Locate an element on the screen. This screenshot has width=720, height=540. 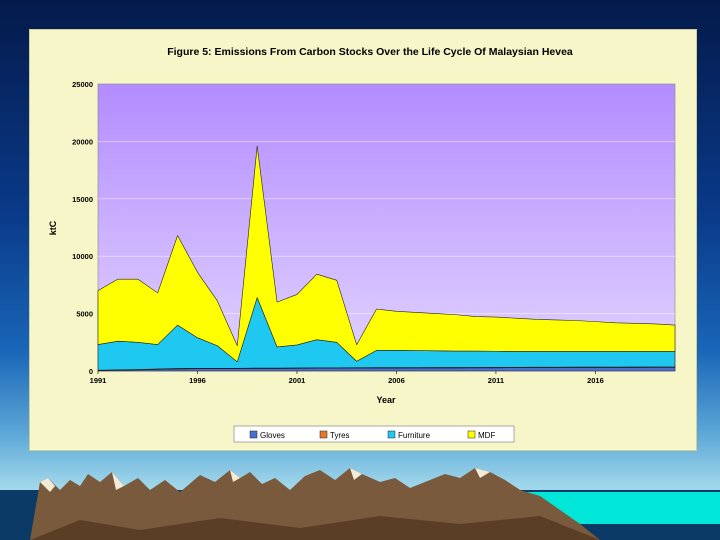
mountain-landscape is located at coordinates (360, 504).